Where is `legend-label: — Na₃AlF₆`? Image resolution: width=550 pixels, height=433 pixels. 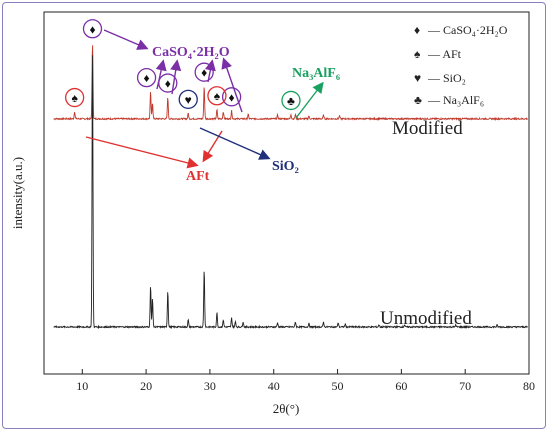 legend-label: — Na₃AlF₆ is located at coordinates (455, 100).